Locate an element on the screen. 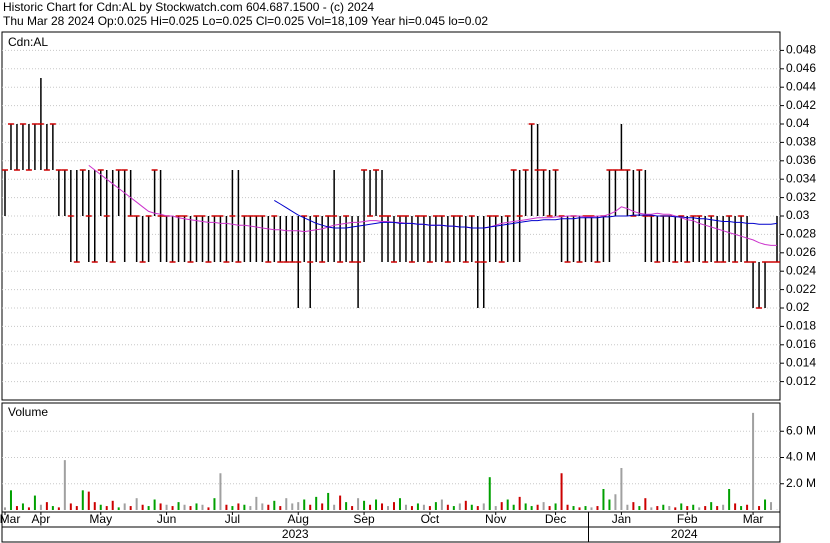 The height and width of the screenshot is (543, 830). x-tick-label: Jan is located at coordinates (621, 519).